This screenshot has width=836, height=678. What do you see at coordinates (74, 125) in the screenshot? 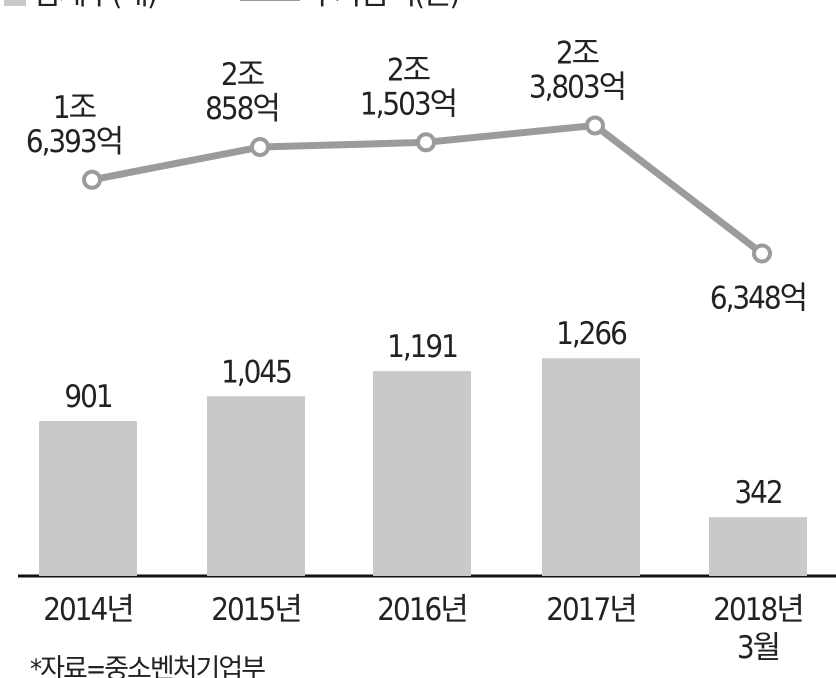
I see `line-value-label: 1조 6,393억` at bounding box center [74, 125].